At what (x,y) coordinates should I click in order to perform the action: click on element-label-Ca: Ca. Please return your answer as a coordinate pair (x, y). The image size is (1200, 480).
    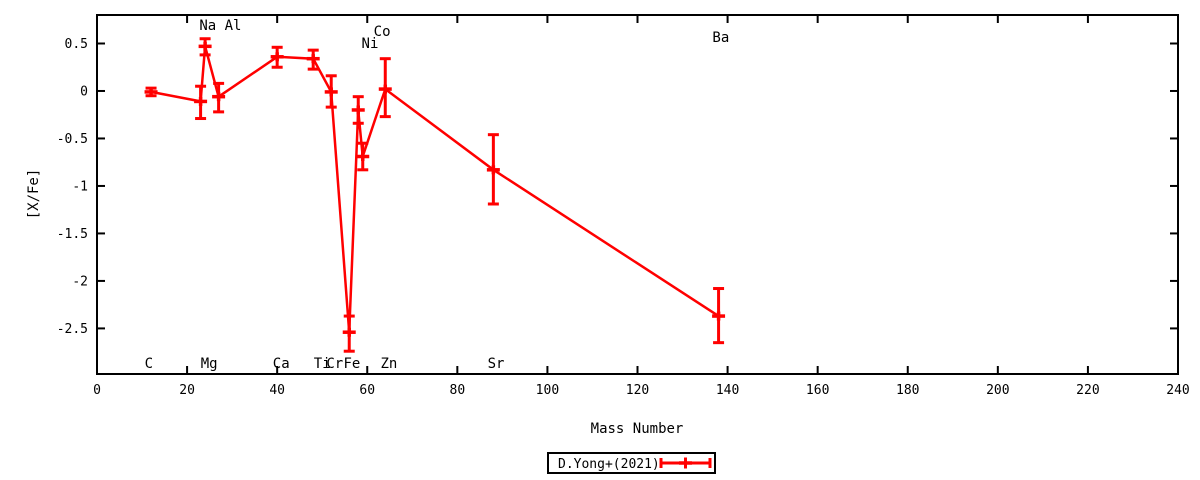
    Looking at the image, I should click on (281, 364).